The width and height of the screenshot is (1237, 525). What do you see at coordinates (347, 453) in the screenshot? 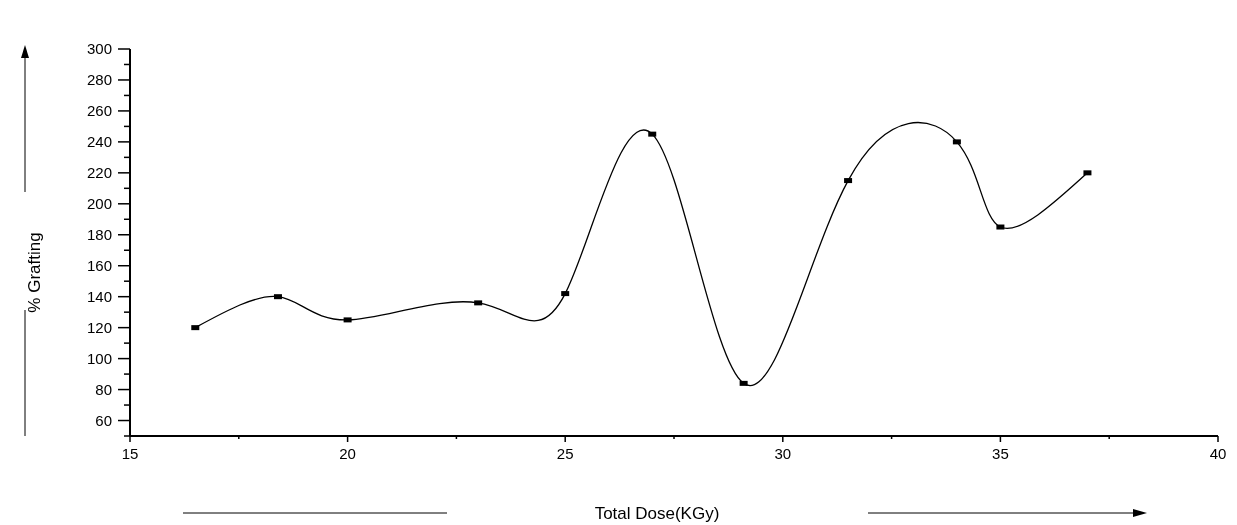
I see `x-tick-label: 20` at bounding box center [347, 453].